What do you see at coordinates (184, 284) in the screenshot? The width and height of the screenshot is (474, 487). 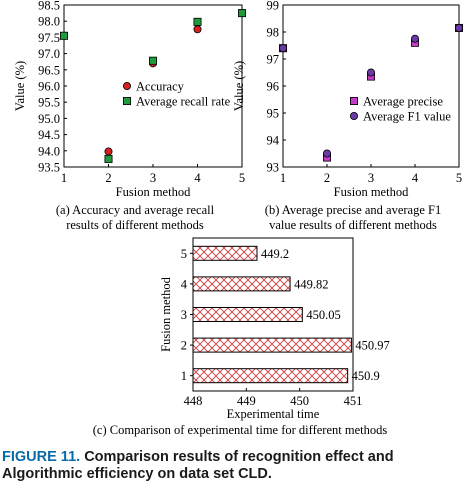 I see `chart-c-ytick-label: 4` at bounding box center [184, 284].